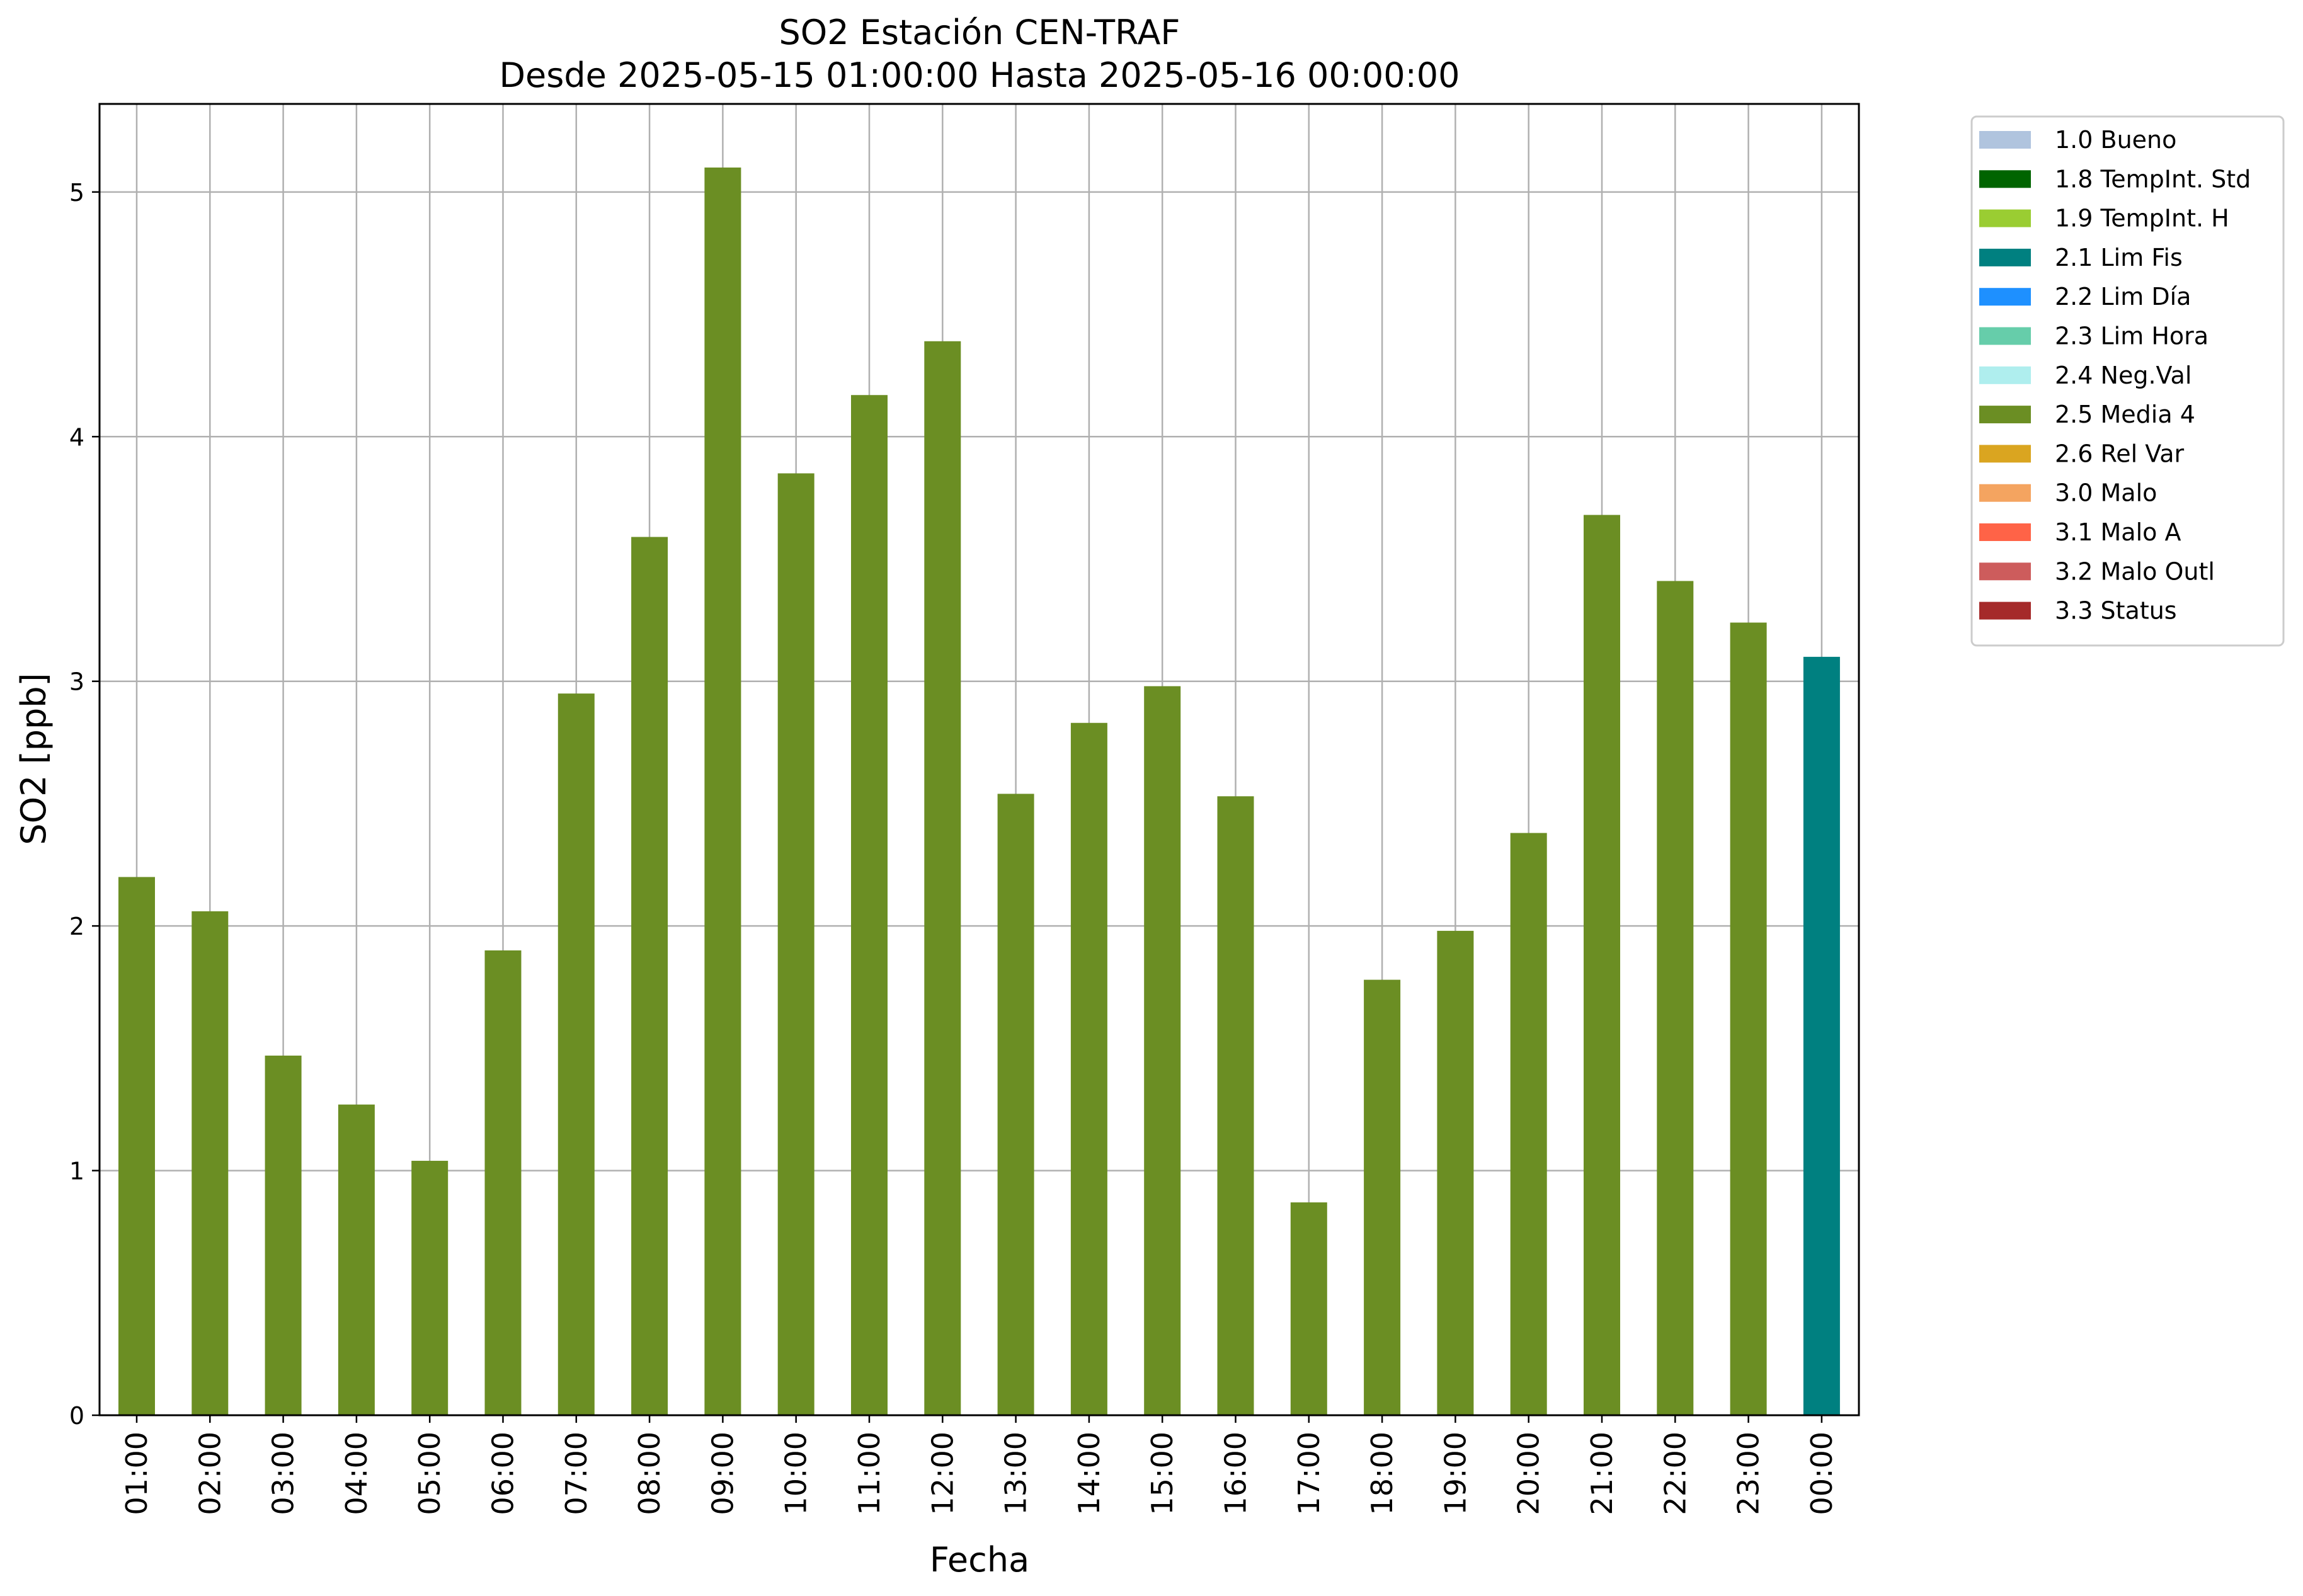 This screenshot has width=2303, height=1596. What do you see at coordinates (2116, 611) in the screenshot?
I see `legend-label: 3.3 Status` at bounding box center [2116, 611].